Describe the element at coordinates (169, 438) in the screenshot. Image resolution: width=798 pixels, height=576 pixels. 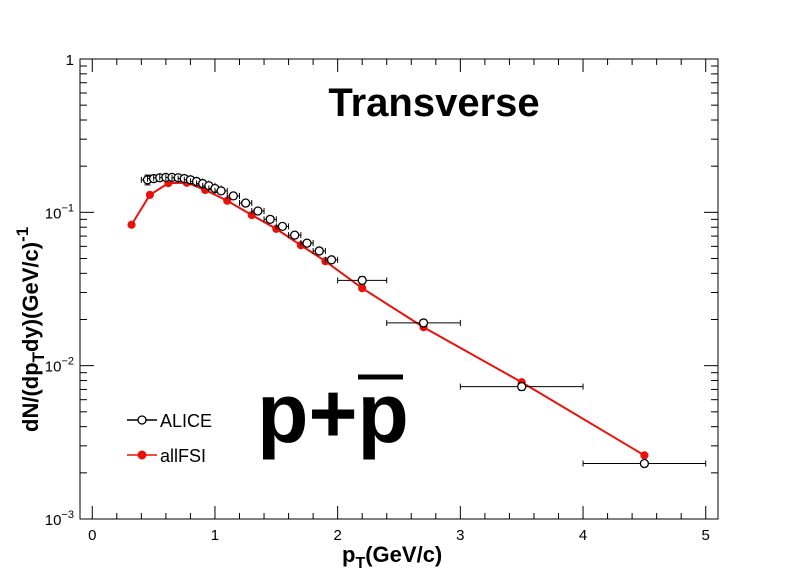
I see `legend: ALICE allFSI` at that location.